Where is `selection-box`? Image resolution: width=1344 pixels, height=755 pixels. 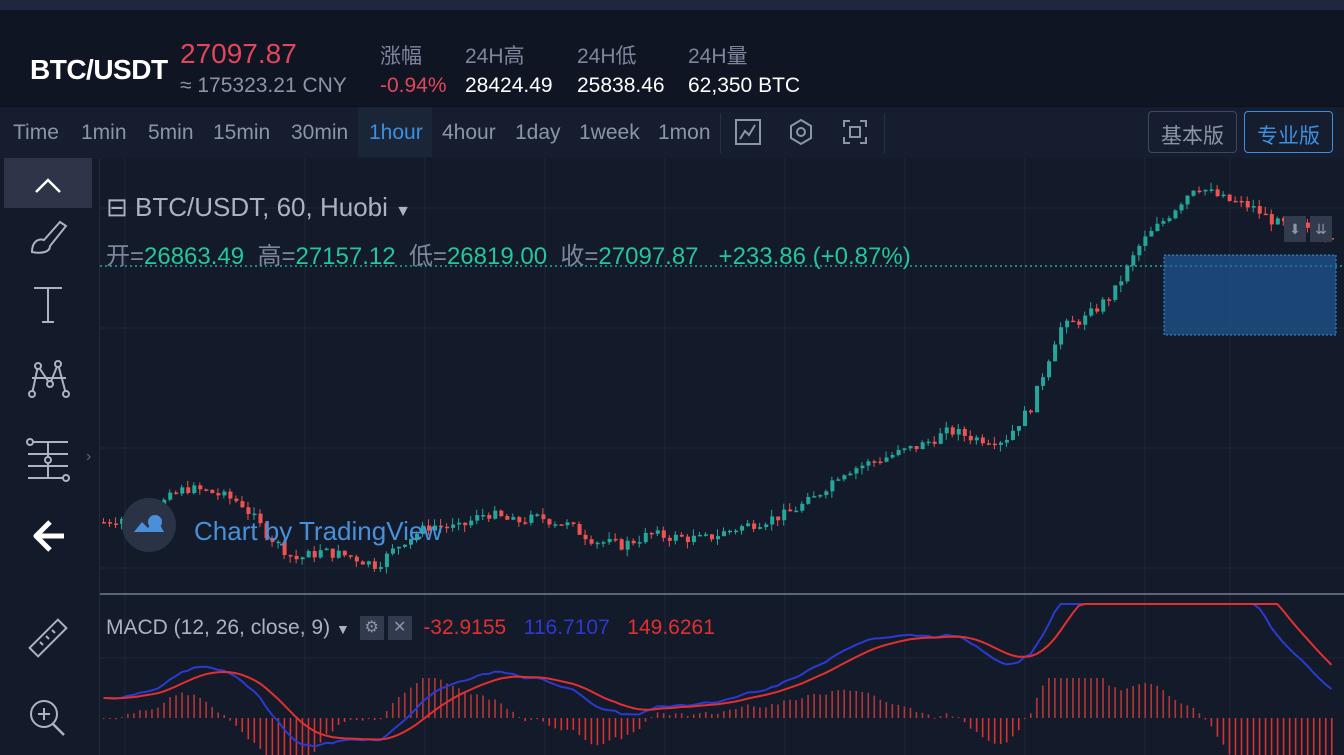 selection-box is located at coordinates (1250, 295).